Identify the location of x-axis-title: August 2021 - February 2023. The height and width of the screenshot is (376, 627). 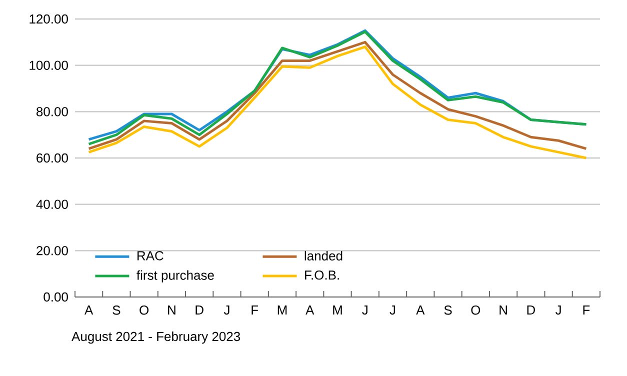
(156, 338).